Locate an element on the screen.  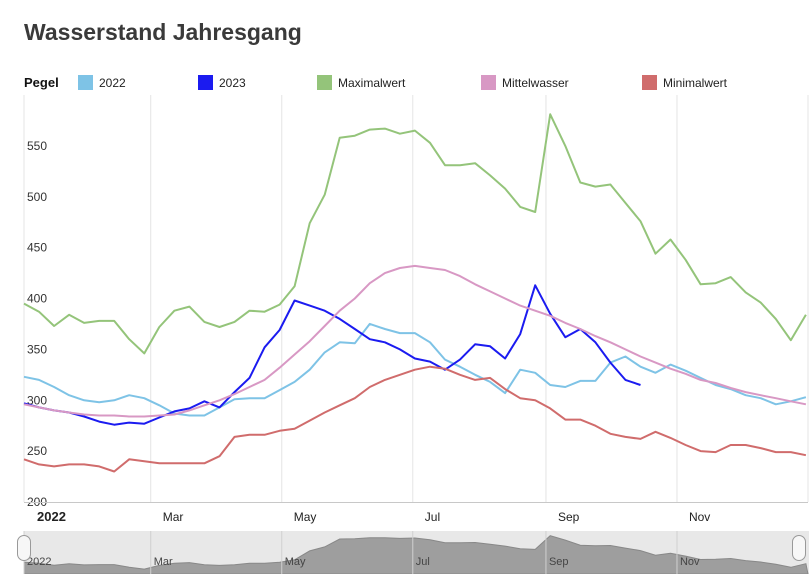
legend-swatch-minimalwert is located at coordinates (649, 82).